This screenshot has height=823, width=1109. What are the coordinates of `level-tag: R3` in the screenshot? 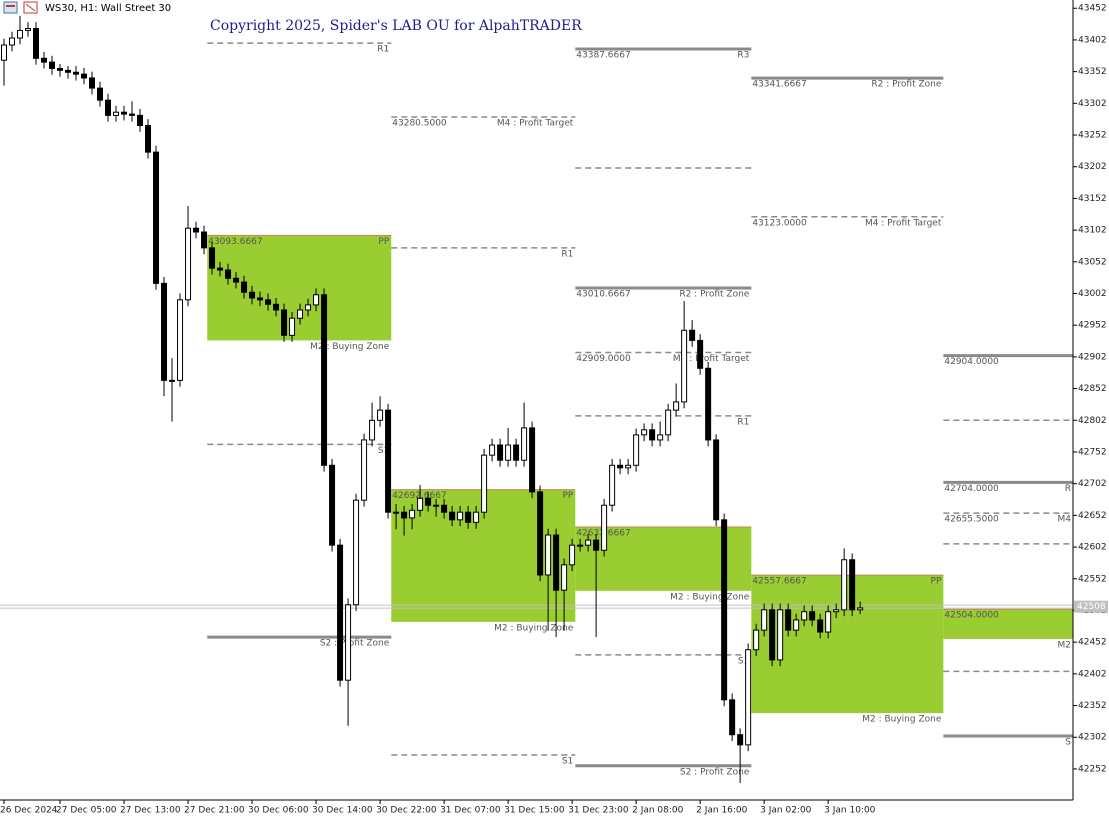 It's located at (743, 56).